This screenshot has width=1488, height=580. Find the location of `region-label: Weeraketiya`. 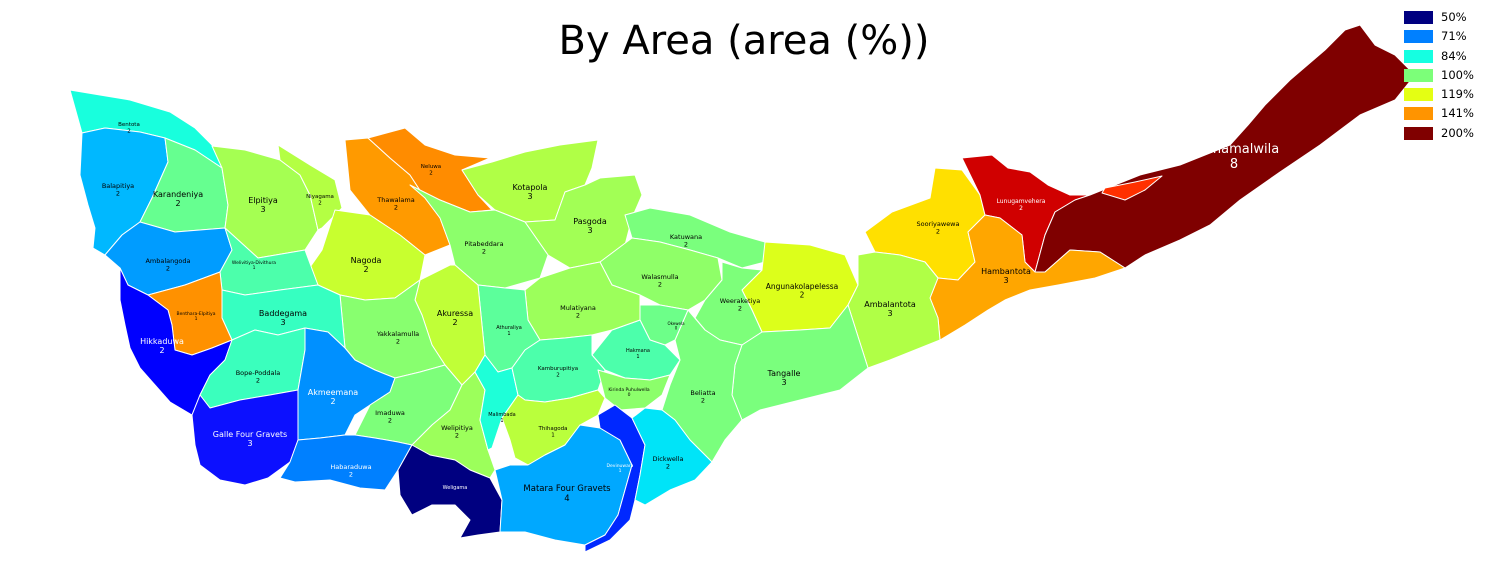

region-label: Weeraketiya is located at coordinates (740, 301).